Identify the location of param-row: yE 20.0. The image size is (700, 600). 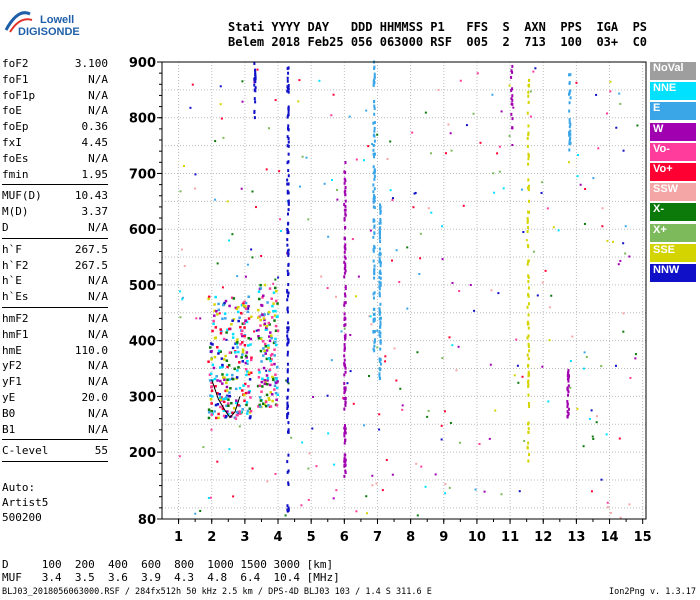
(55, 398).